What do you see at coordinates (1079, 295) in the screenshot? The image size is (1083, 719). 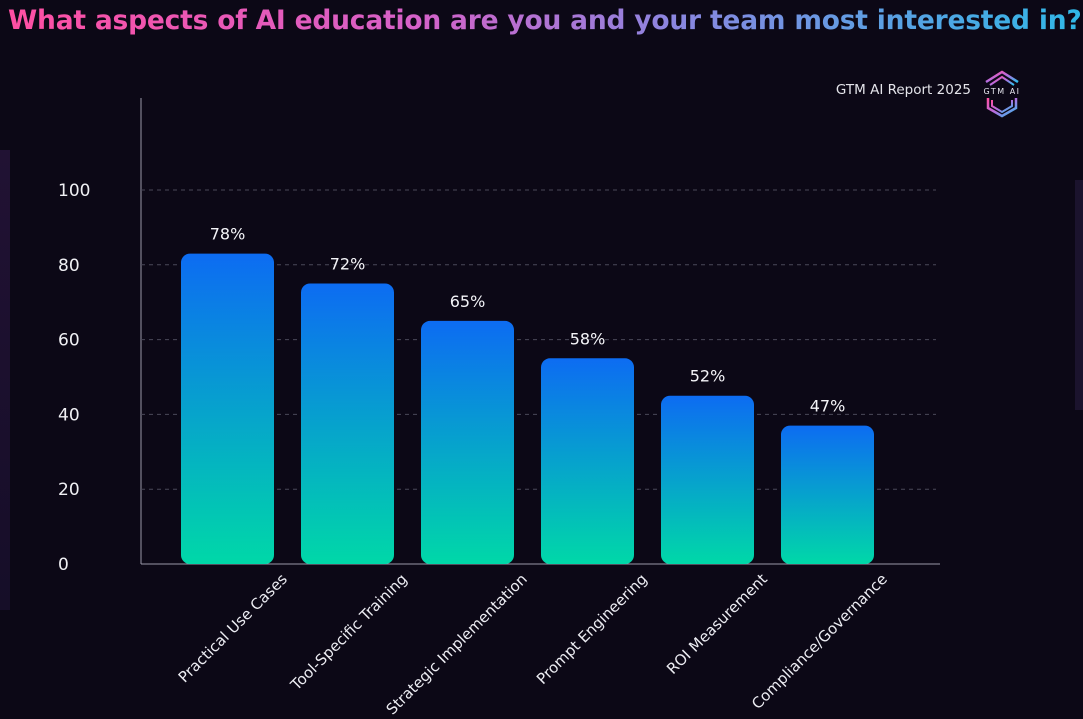 I see `background-accent-right` at bounding box center [1079, 295].